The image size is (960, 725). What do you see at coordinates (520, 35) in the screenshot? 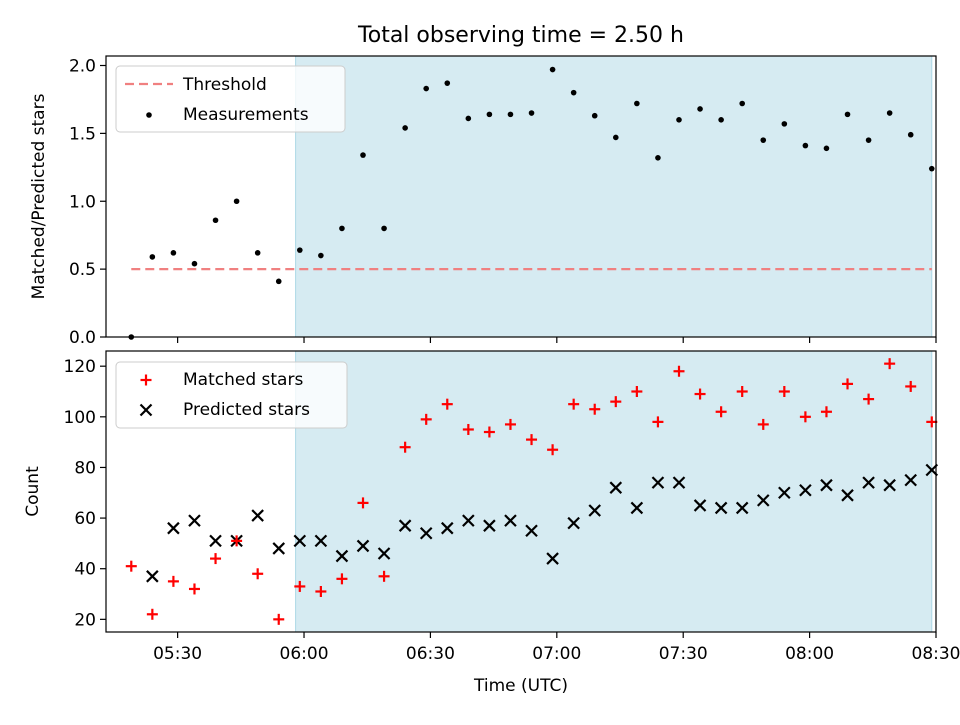
I see `chart-title: Total observing time = 2.50 h` at bounding box center [520, 35].